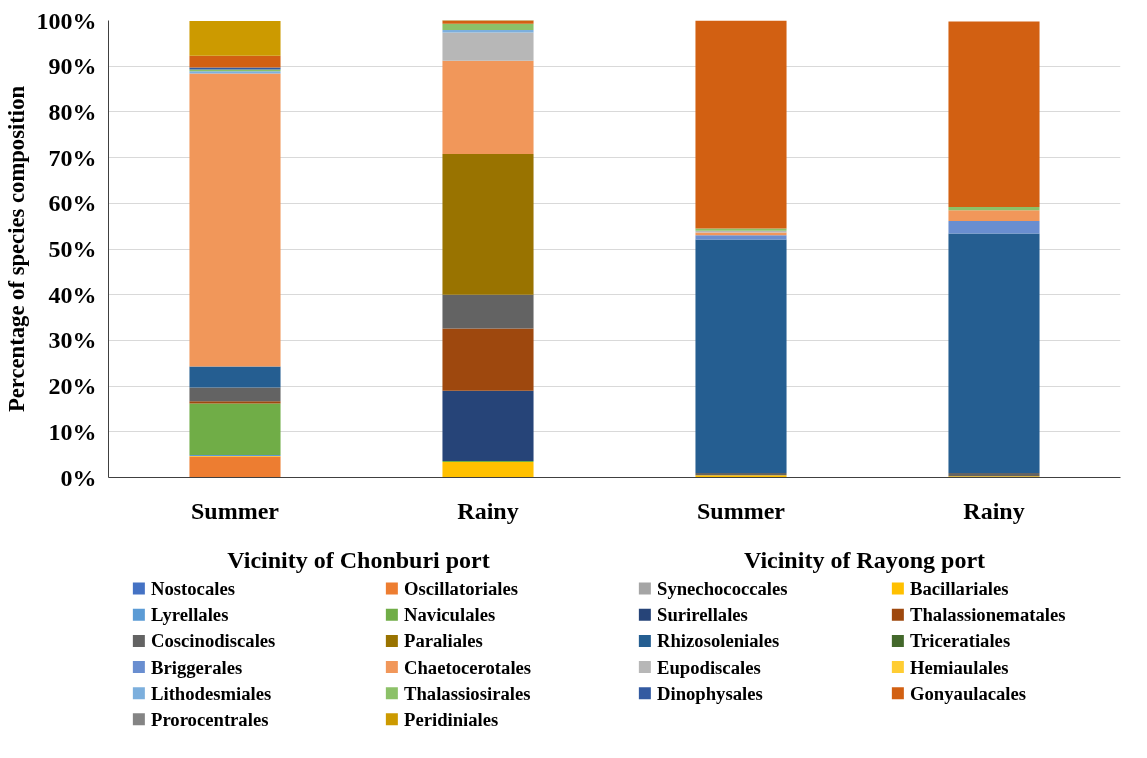  What do you see at coordinates (461, 589) in the screenshot?
I see `legend-label: Oscillatoriales` at bounding box center [461, 589].